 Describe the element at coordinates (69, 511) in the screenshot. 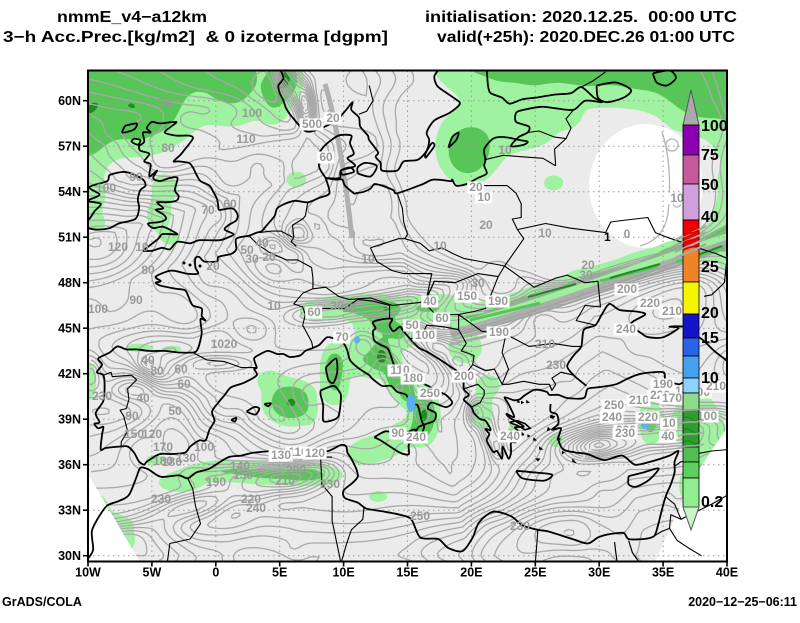

I see `svg-text: 33N` at that location.